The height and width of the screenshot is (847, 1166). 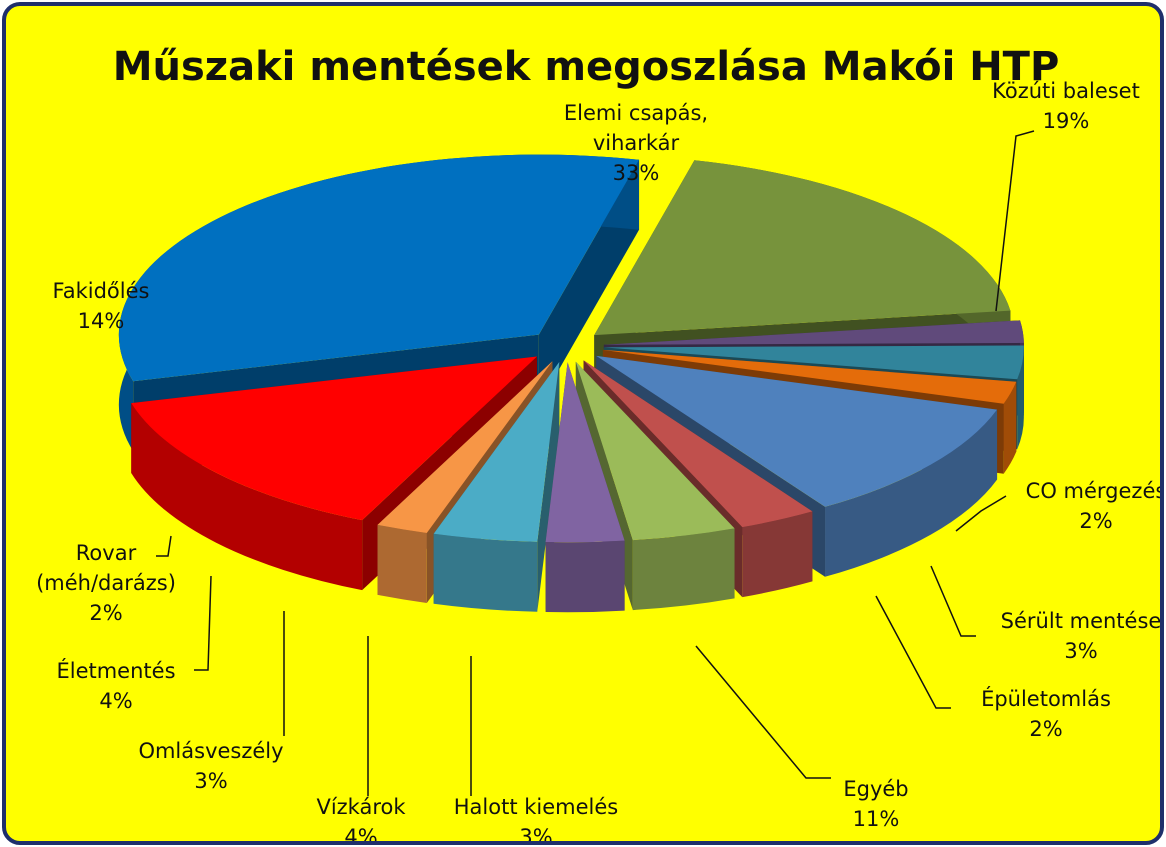 What do you see at coordinates (1066, 91) in the screenshot?
I see `label-name: Közúti baleset` at bounding box center [1066, 91].